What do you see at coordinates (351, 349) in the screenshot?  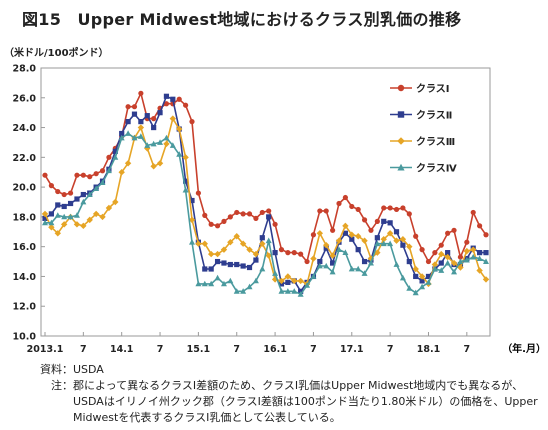 I see `x-tick-label: 17.1` at bounding box center [351, 349].